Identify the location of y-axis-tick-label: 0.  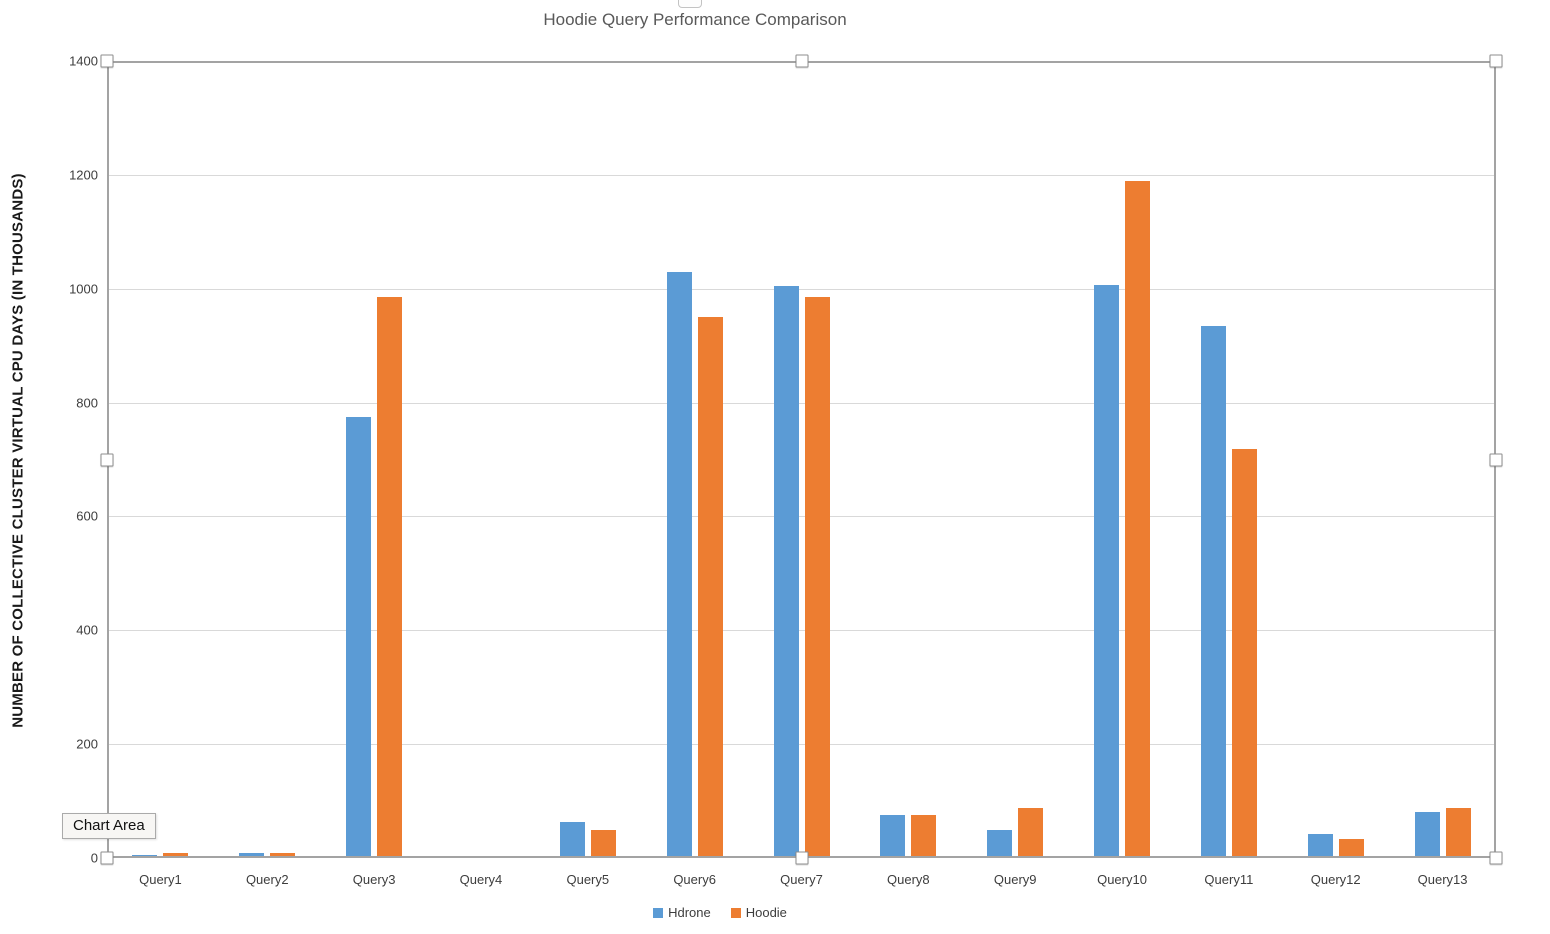
(94, 858).